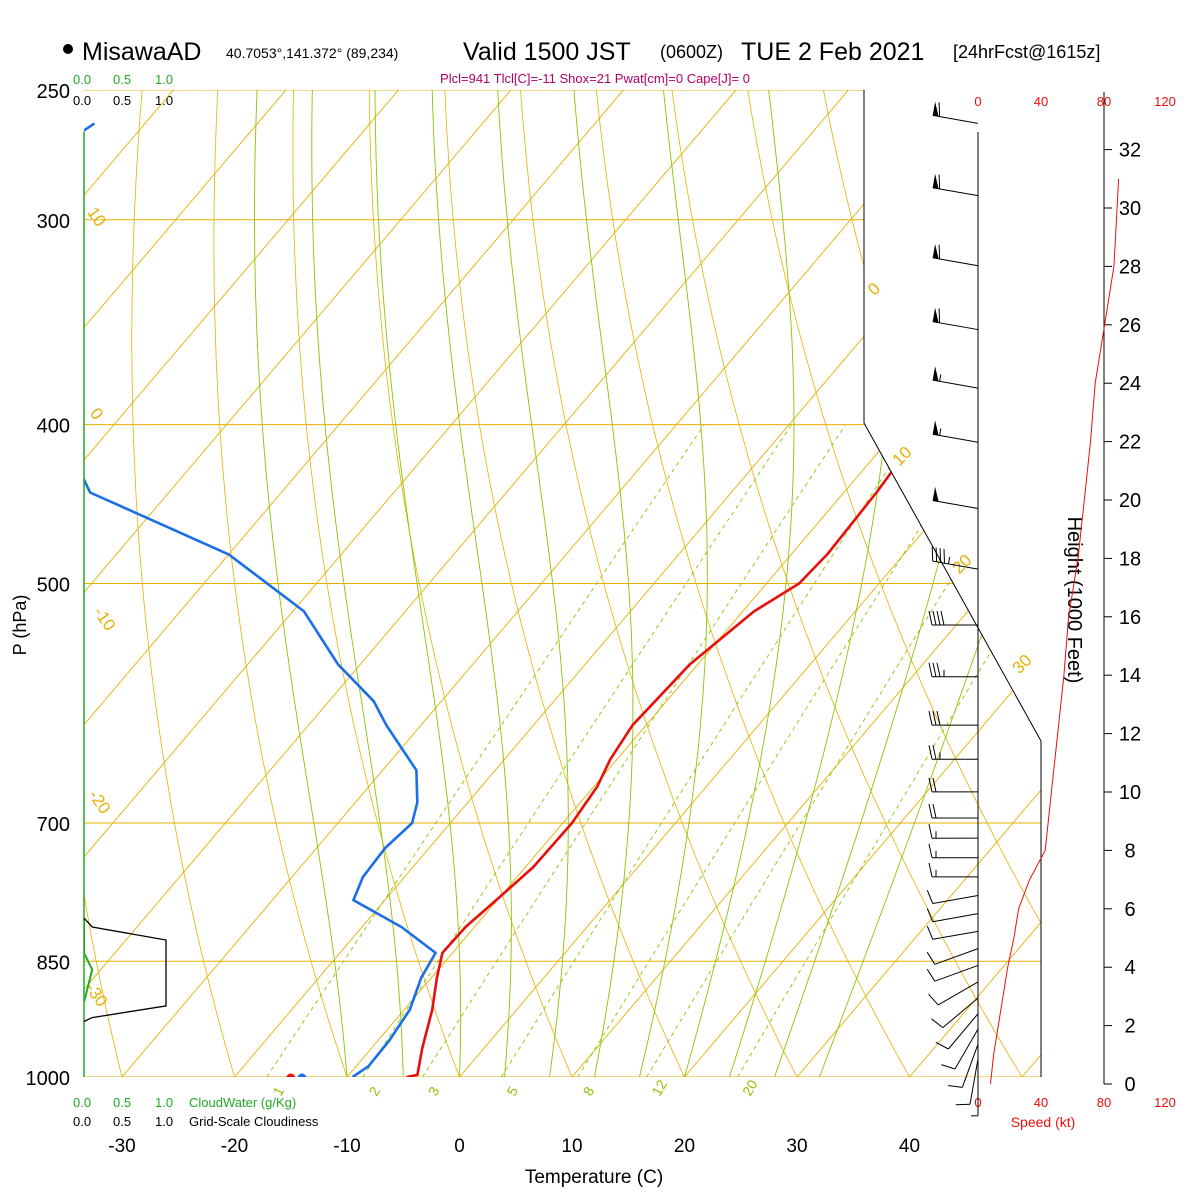 Image resolution: width=1200 pixels, height=1200 pixels. I want to click on dry-adiabat--40, so click(30, 538).